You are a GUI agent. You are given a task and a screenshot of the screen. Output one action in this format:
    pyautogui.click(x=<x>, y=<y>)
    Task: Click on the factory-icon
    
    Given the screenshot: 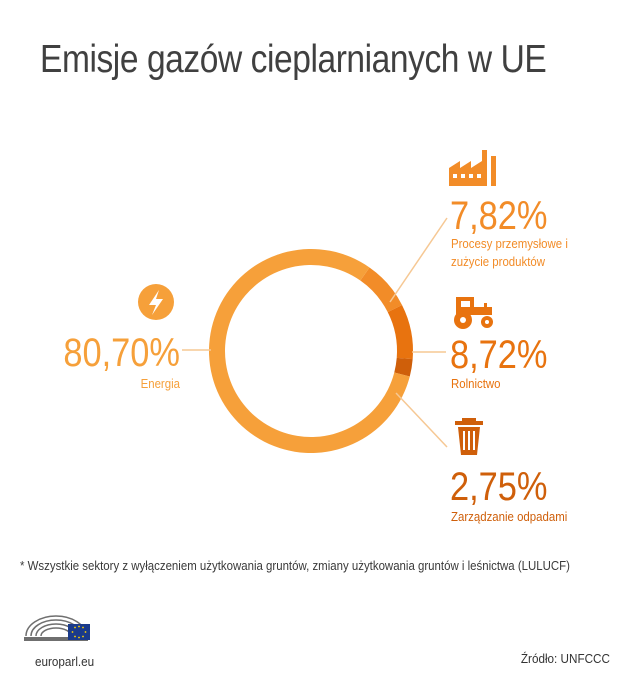 What is the action you would take?
    pyautogui.click(x=472, y=168)
    